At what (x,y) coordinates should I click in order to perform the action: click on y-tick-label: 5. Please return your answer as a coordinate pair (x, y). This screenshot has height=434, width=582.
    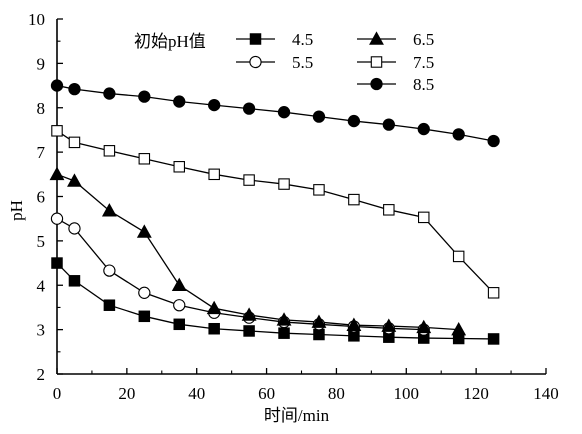
    Looking at the image, I should click on (41, 241).